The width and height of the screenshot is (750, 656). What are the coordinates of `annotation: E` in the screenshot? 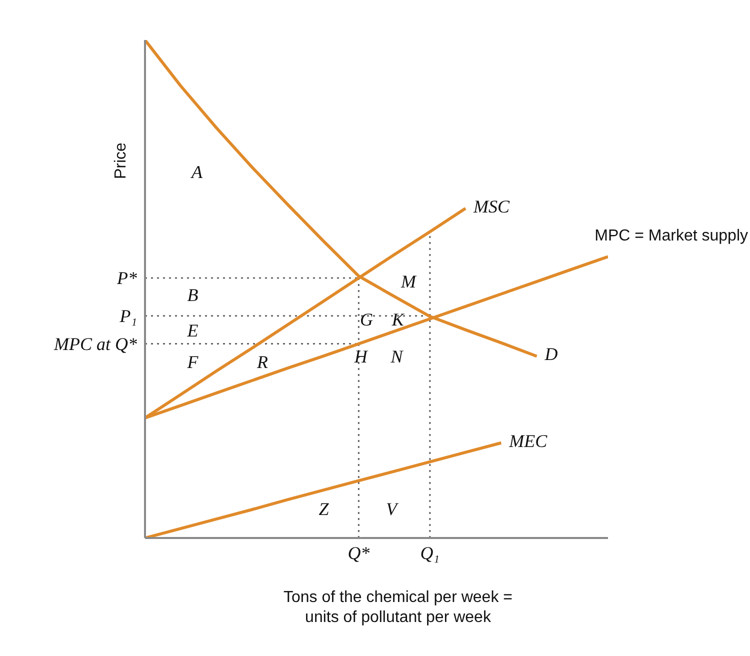 It's located at (192, 330).